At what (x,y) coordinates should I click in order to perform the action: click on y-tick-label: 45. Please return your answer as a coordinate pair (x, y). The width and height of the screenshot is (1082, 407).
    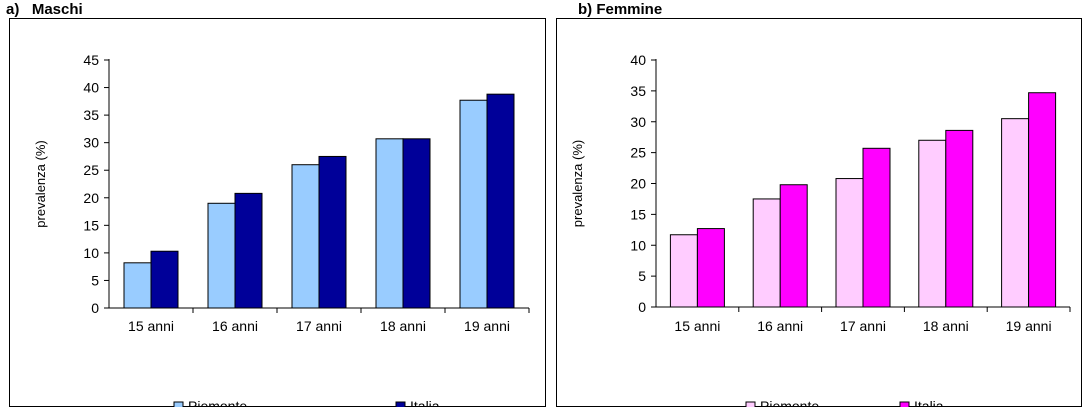
    Looking at the image, I should click on (91, 60).